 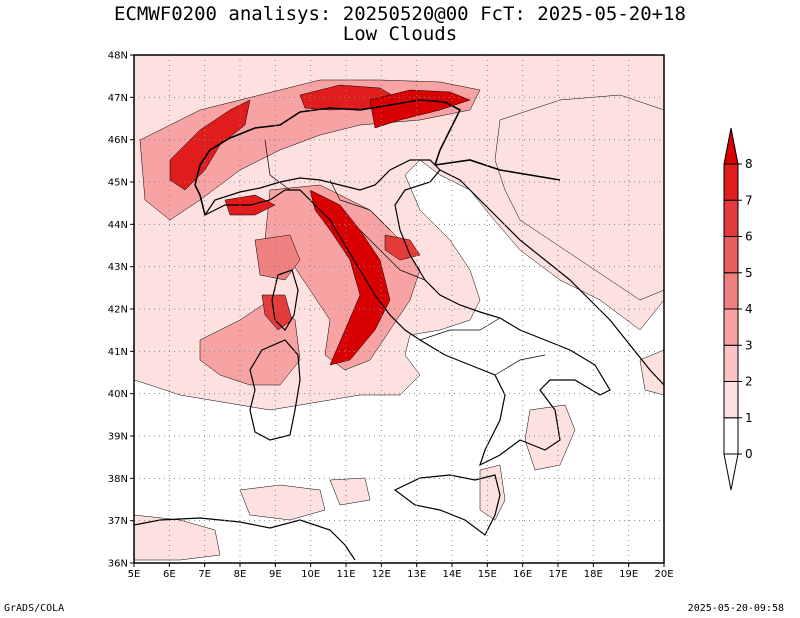 I want to click on lat-label: 41N, so click(x=118, y=352).